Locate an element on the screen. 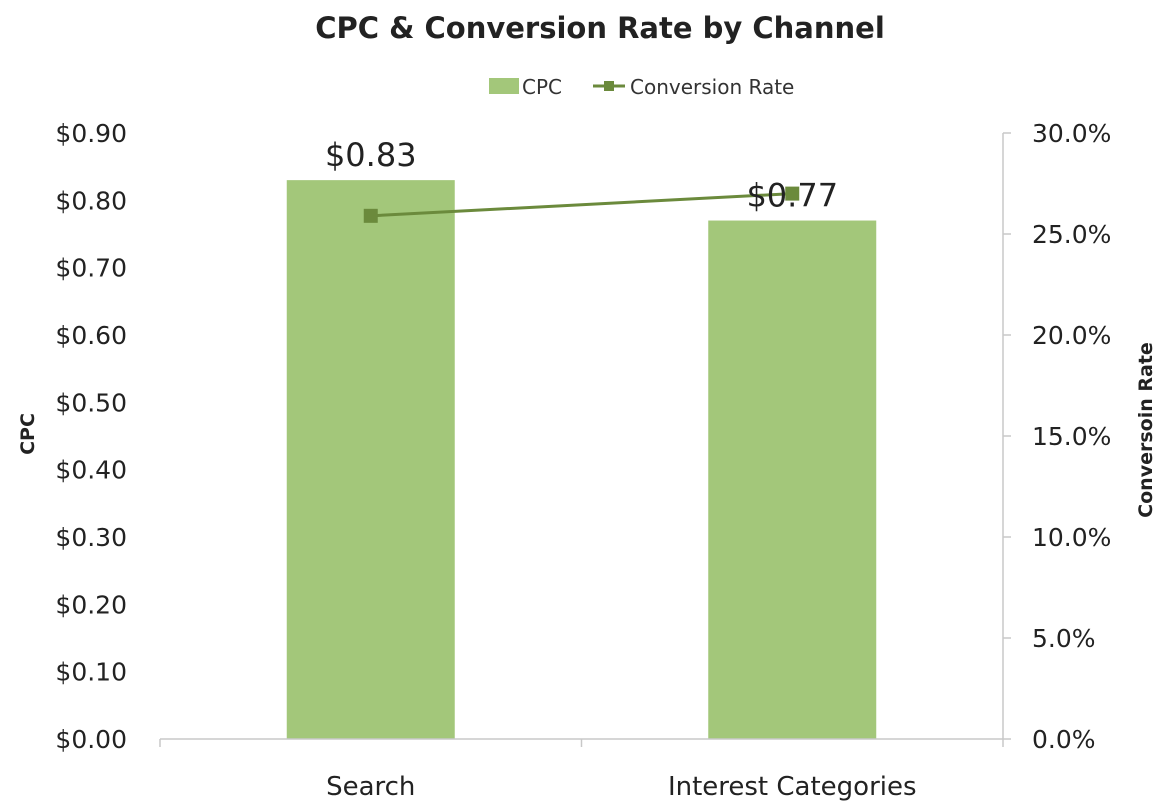 The width and height of the screenshot is (1164, 801). y-axis-title: CPC is located at coordinates (28, 434).